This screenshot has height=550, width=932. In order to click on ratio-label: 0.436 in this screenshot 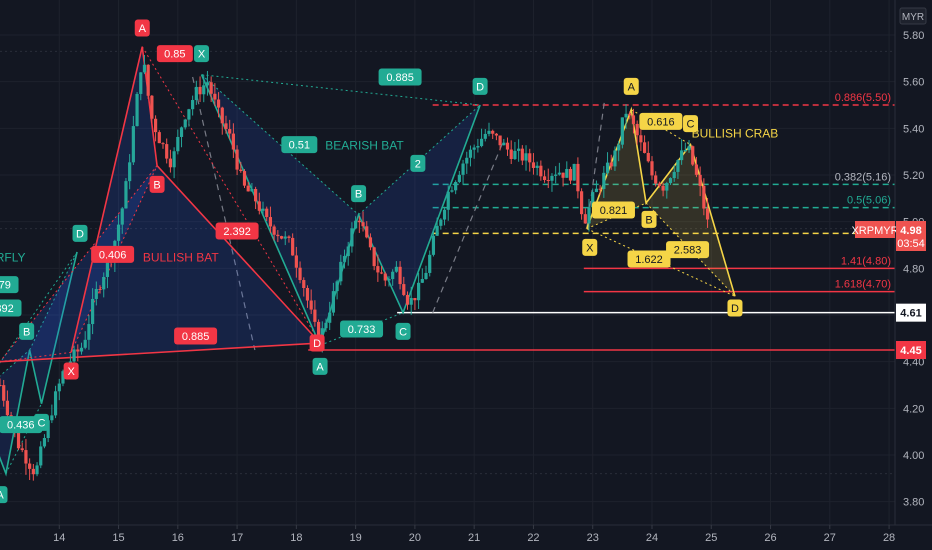, I will do `click(21, 425)`.